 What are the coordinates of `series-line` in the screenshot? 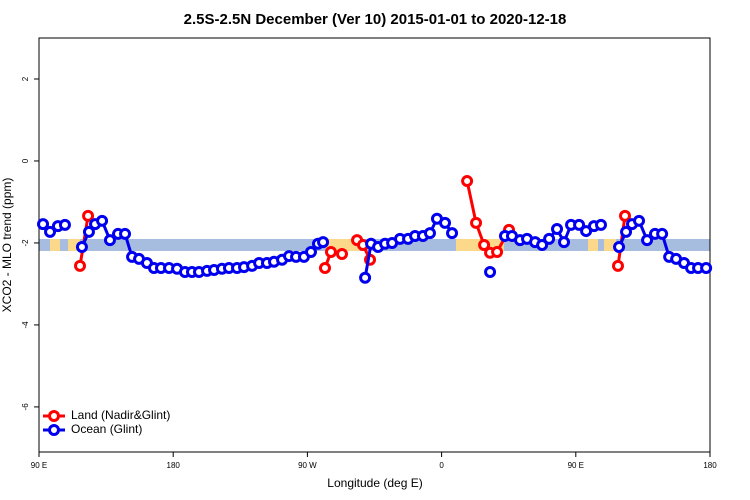 It's located at (352, 224).